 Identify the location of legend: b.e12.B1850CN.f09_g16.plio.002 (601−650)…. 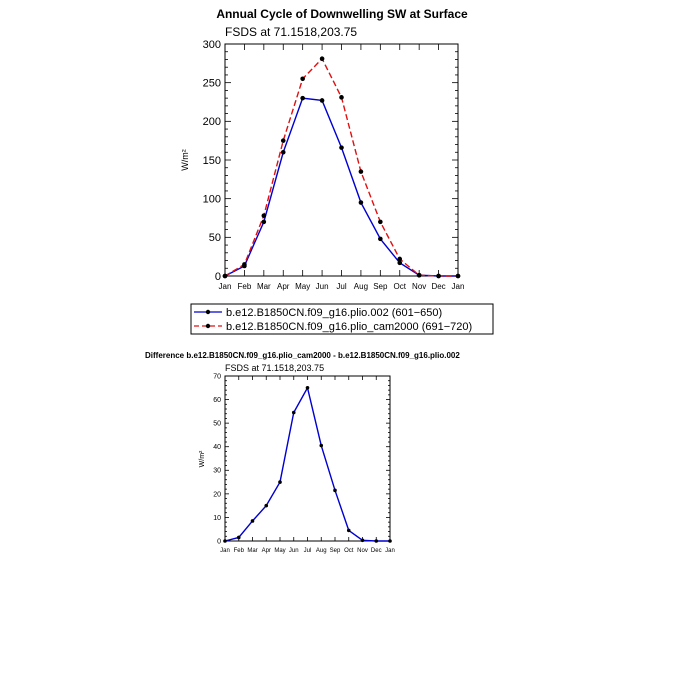
(342, 319).